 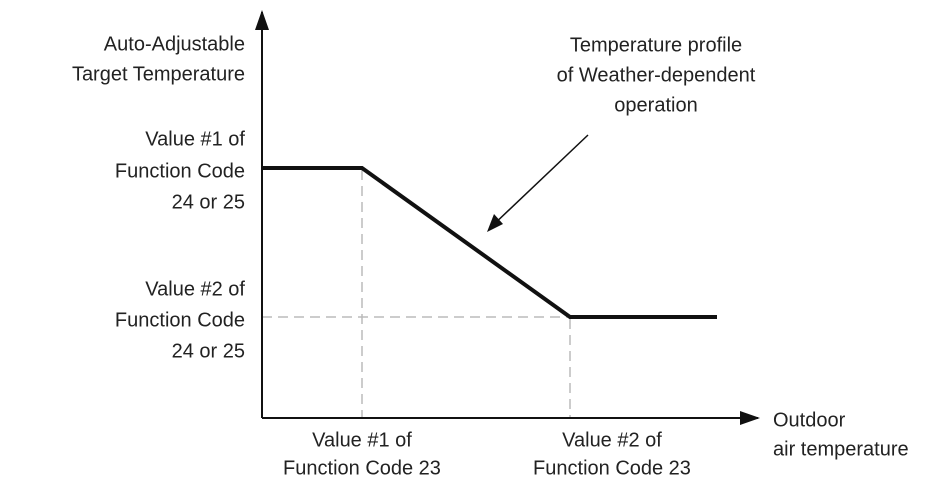 I want to click on x-value-label: Value #1 of, so click(x=362, y=440).